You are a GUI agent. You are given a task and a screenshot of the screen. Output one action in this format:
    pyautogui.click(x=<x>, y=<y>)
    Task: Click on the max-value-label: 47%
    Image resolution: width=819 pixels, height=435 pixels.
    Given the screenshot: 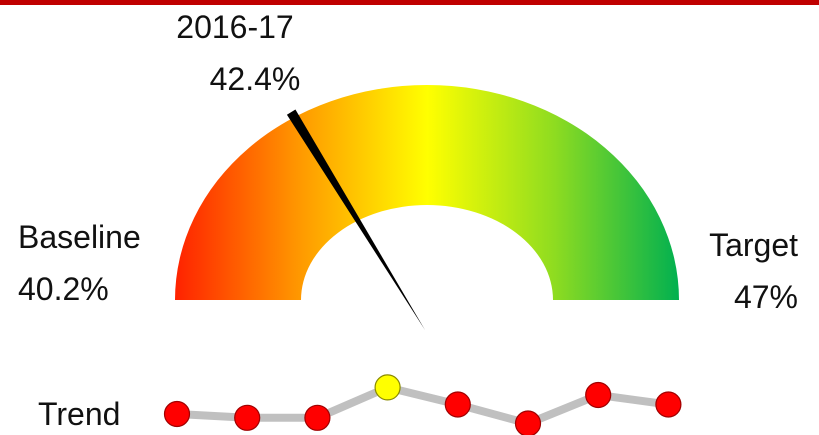 What is the action you would take?
    pyautogui.click(x=766, y=297)
    